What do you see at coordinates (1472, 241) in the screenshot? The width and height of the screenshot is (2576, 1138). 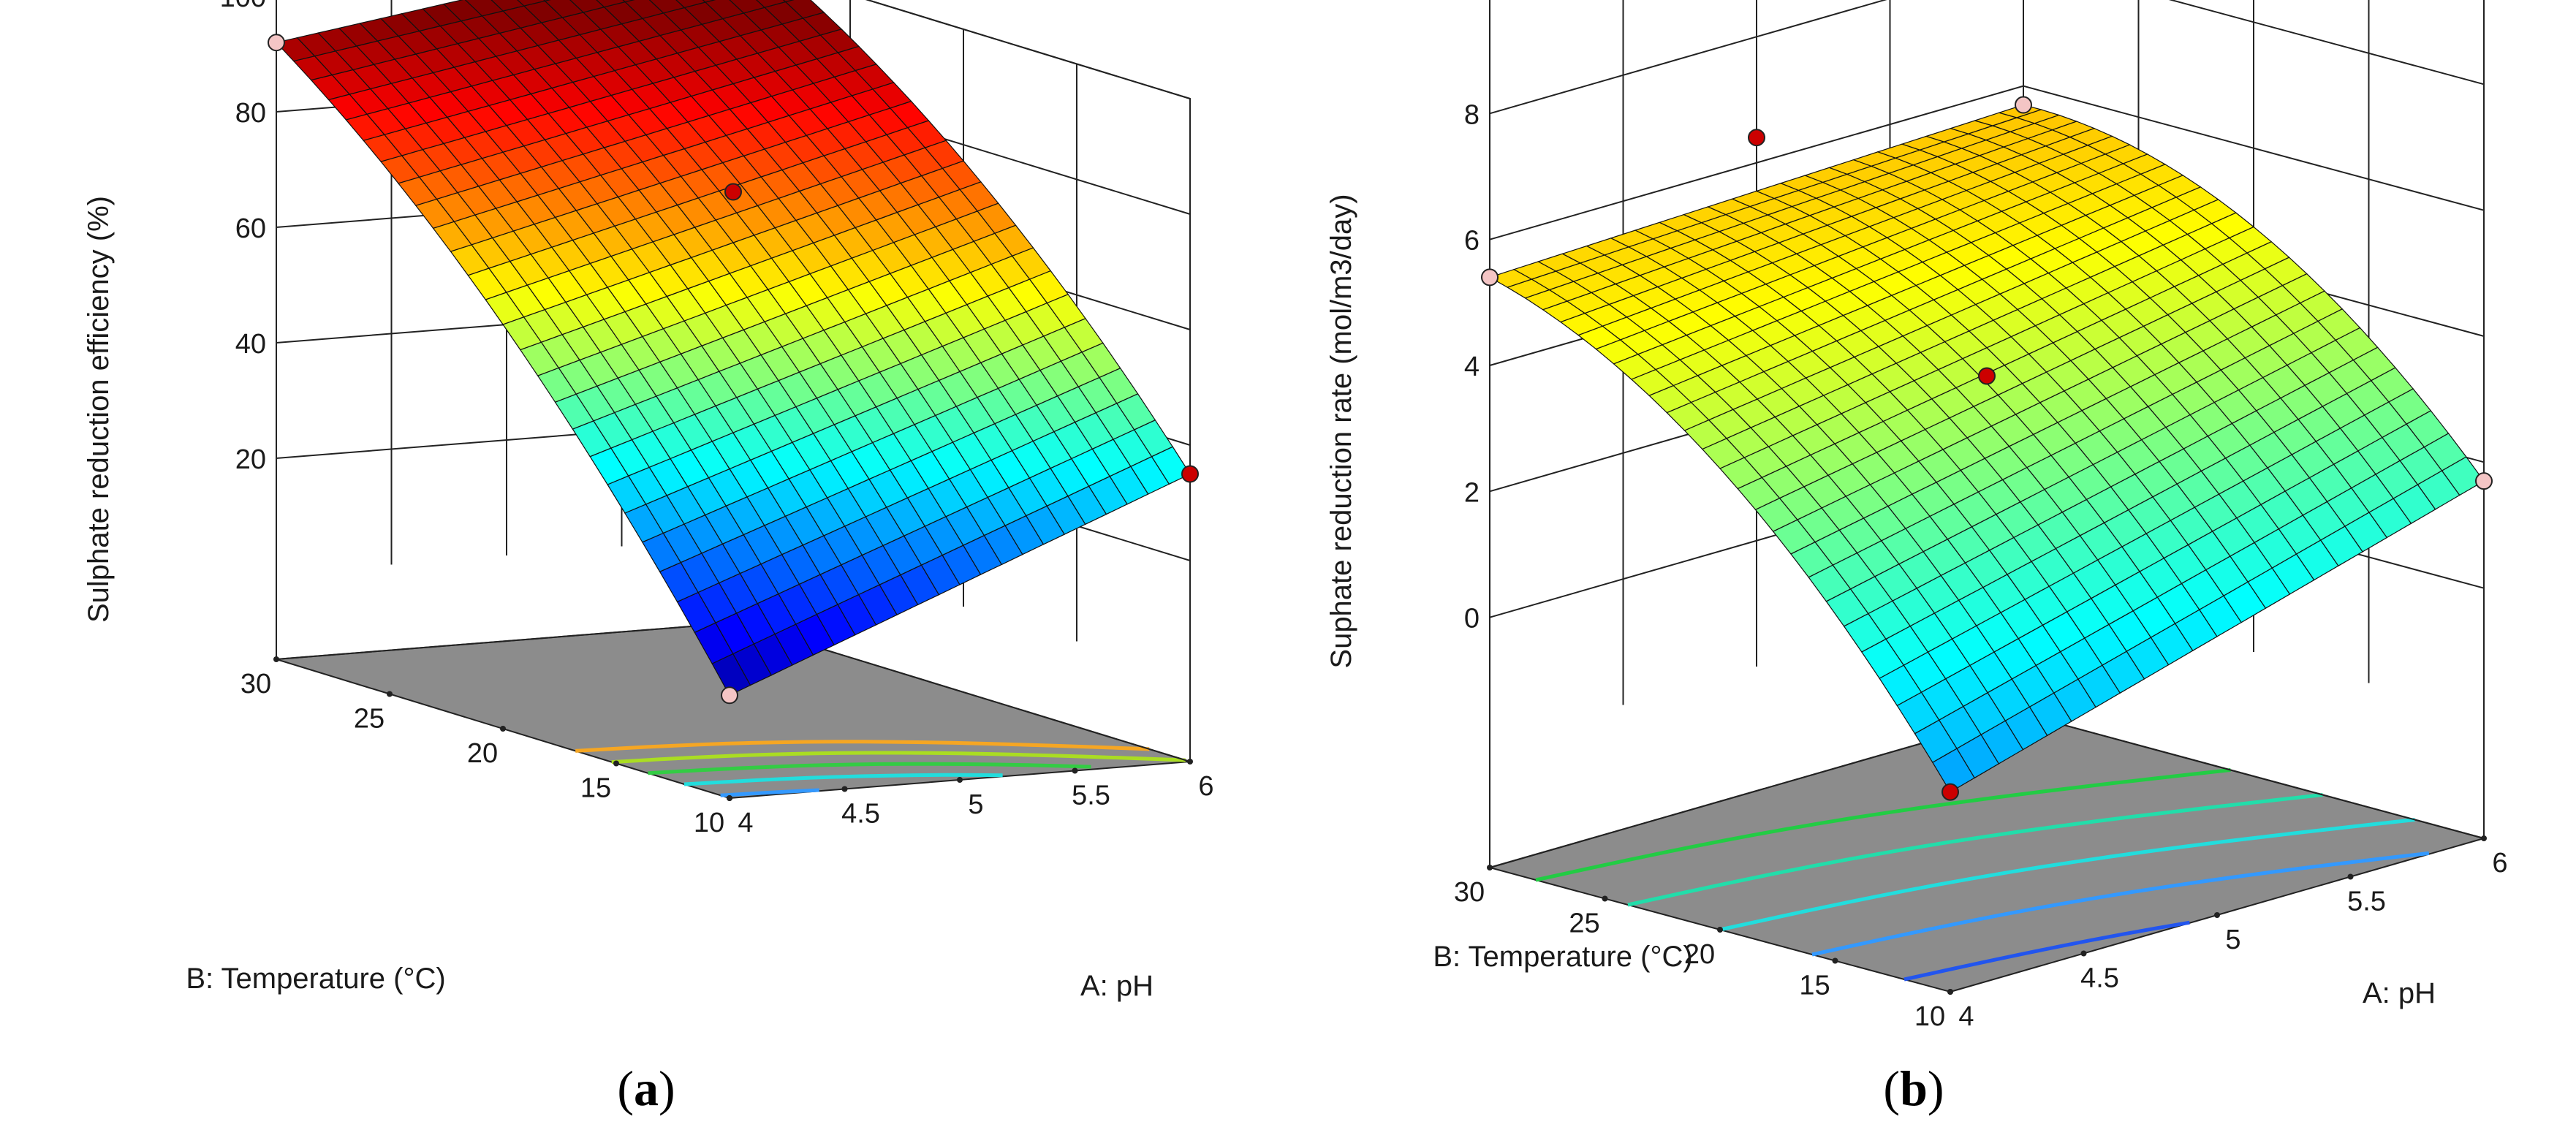 I see `z-tick-label: 6` at bounding box center [1472, 241].